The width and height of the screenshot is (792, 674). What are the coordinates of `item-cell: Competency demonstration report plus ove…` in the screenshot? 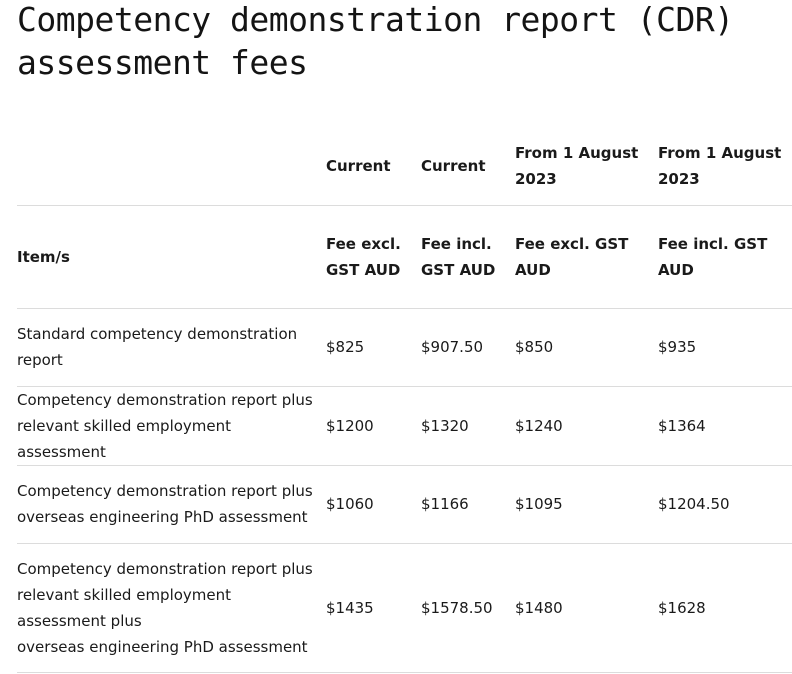 It's located at (171, 504).